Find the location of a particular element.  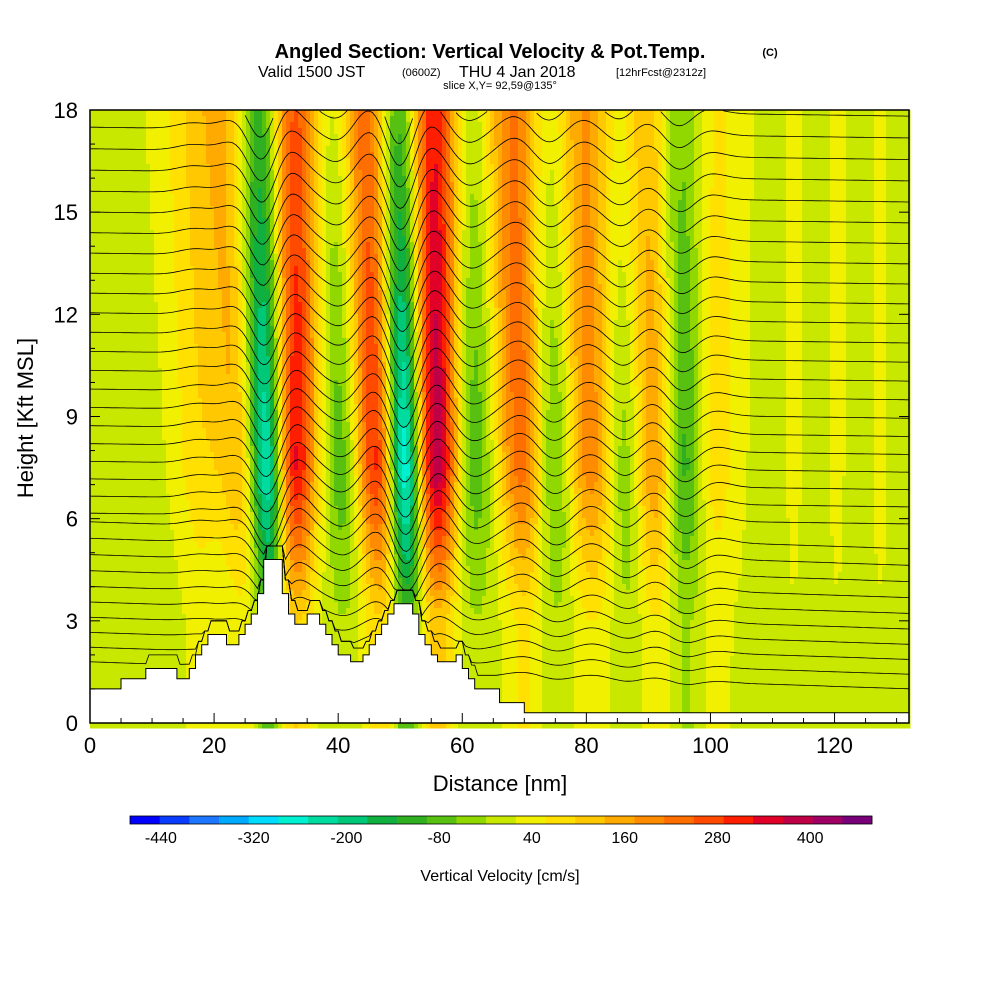

x-tick-label: 60 is located at coordinates (462, 745).